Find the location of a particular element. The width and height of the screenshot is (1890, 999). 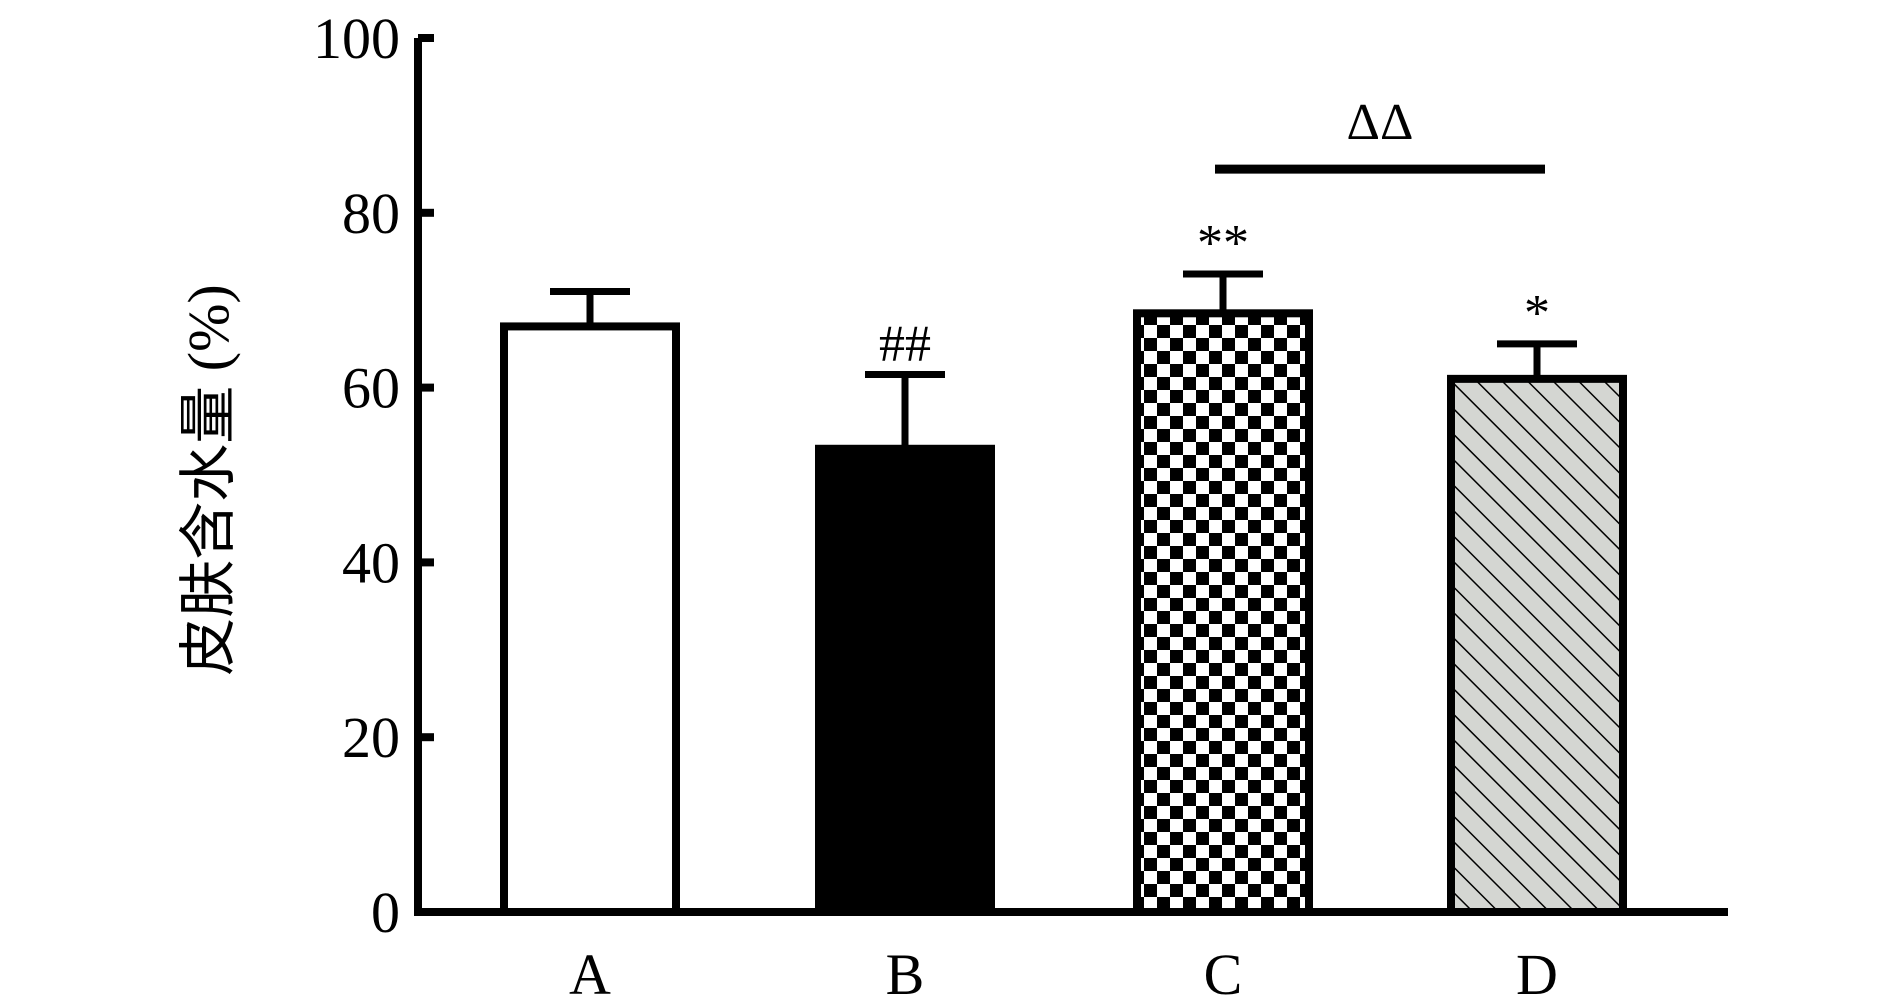

y-tick-label-0: 0 is located at coordinates (385, 912).